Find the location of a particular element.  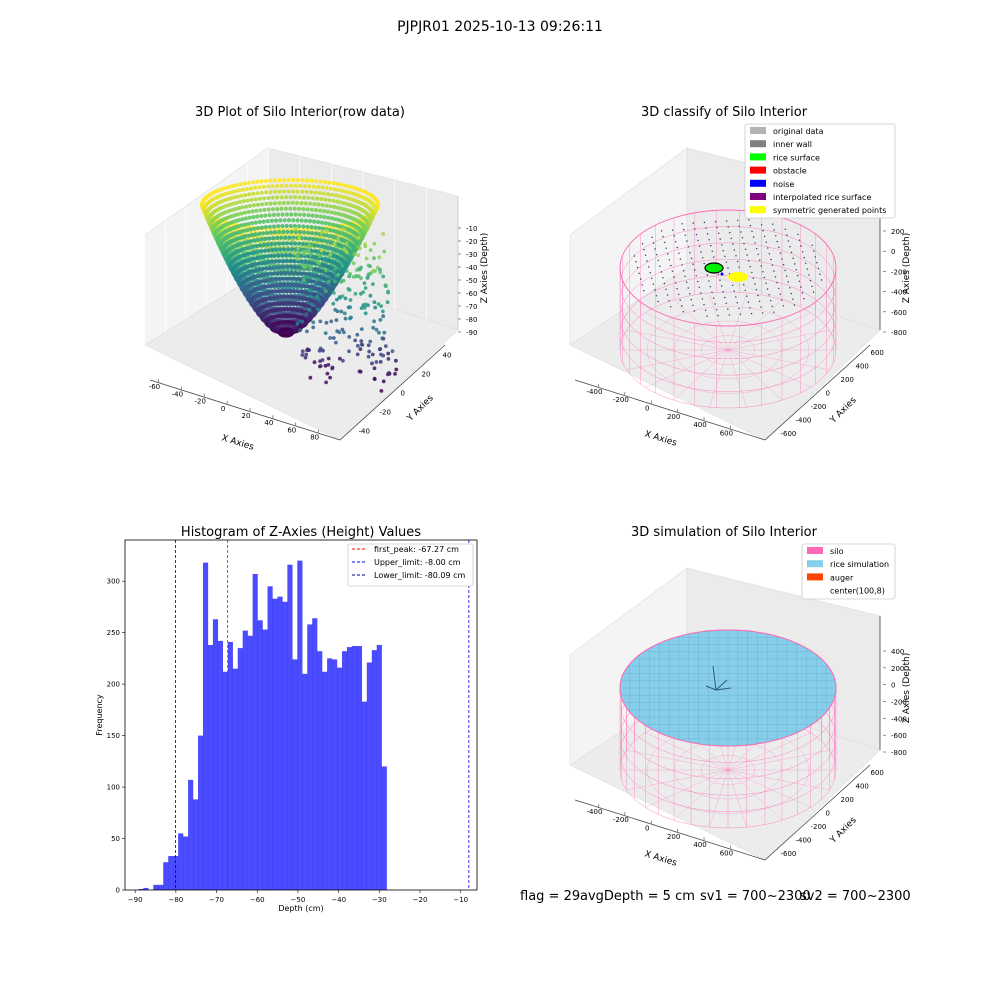

x-tick-label: -400 is located at coordinates (595, 812).